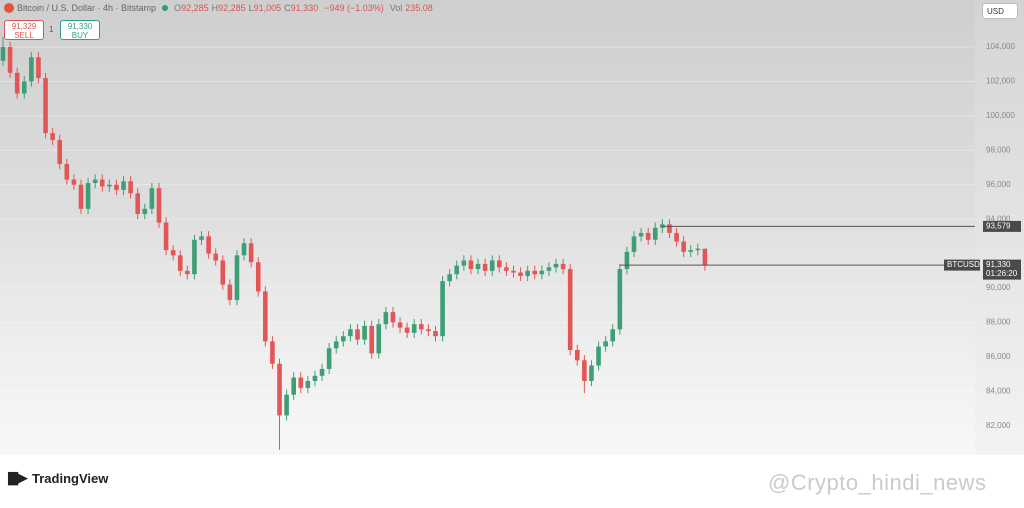 The height and width of the screenshot is (508, 1024). Describe the element at coordinates (251, 8) in the screenshot. I see `ohlc-key: L` at that location.